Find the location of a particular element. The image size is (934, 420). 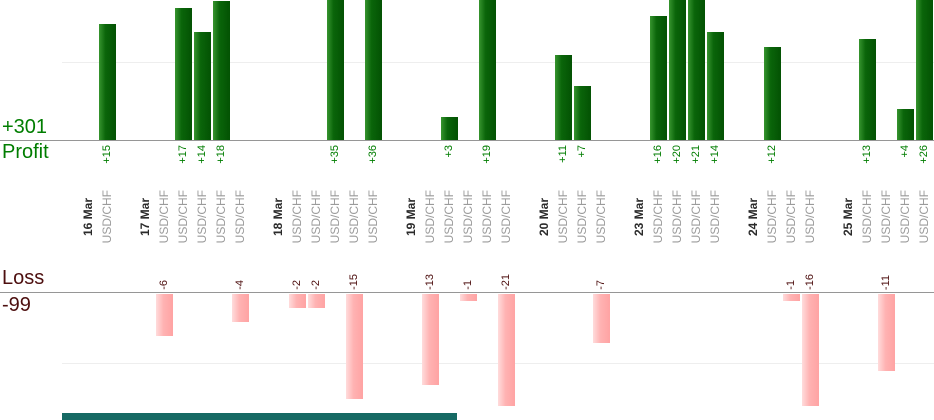

value-text: +21 is located at coordinates (695, 154).